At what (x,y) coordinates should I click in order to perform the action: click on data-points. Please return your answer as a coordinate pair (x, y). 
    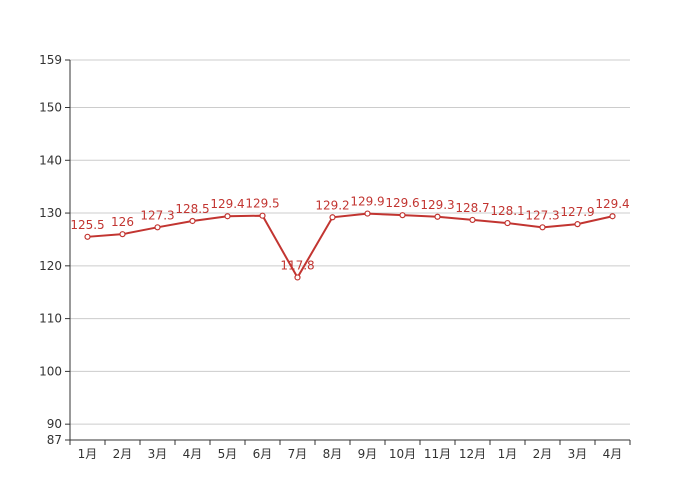
    Looking at the image, I should click on (350, 245).